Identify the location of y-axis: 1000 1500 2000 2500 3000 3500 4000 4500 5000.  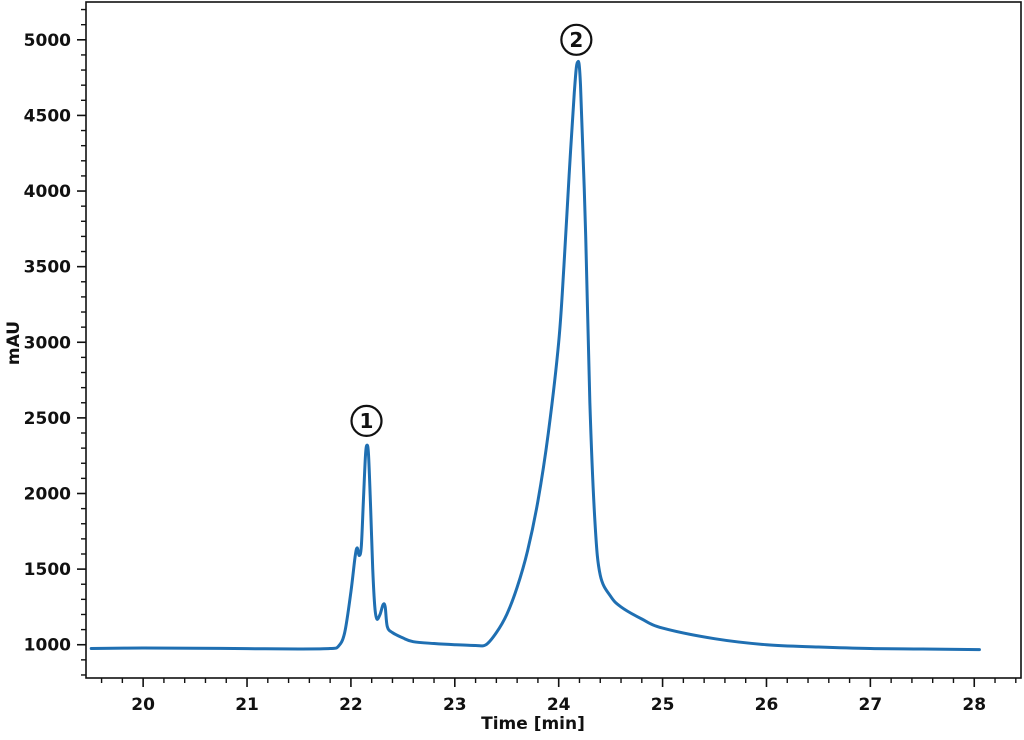
(55, 342).